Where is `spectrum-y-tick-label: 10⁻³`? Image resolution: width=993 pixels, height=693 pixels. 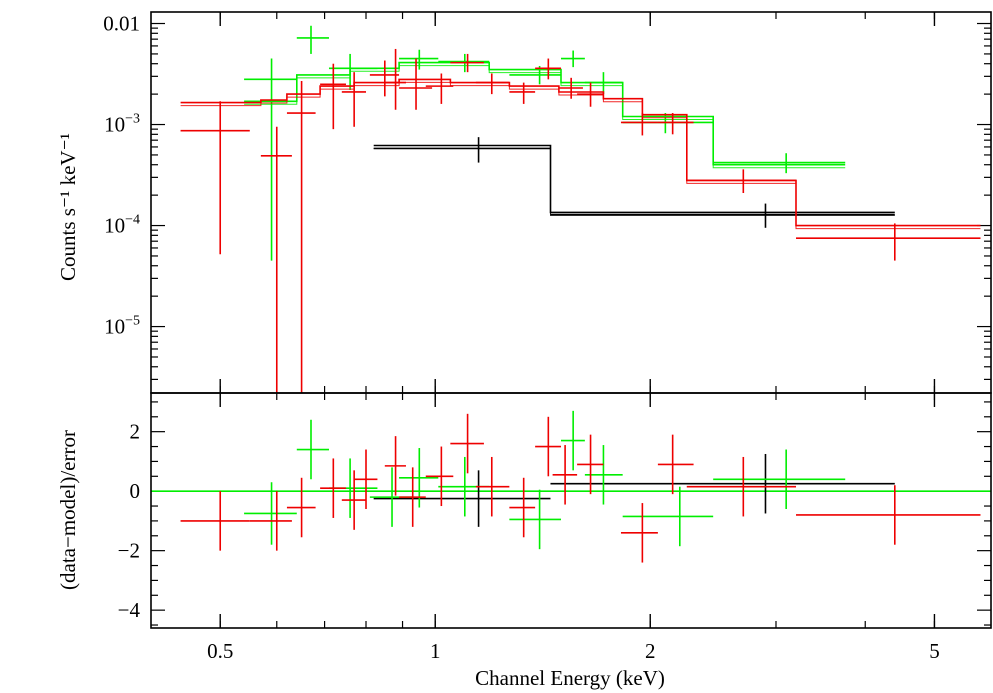 spectrum-y-tick-label: 10⁻³ is located at coordinates (122, 124).